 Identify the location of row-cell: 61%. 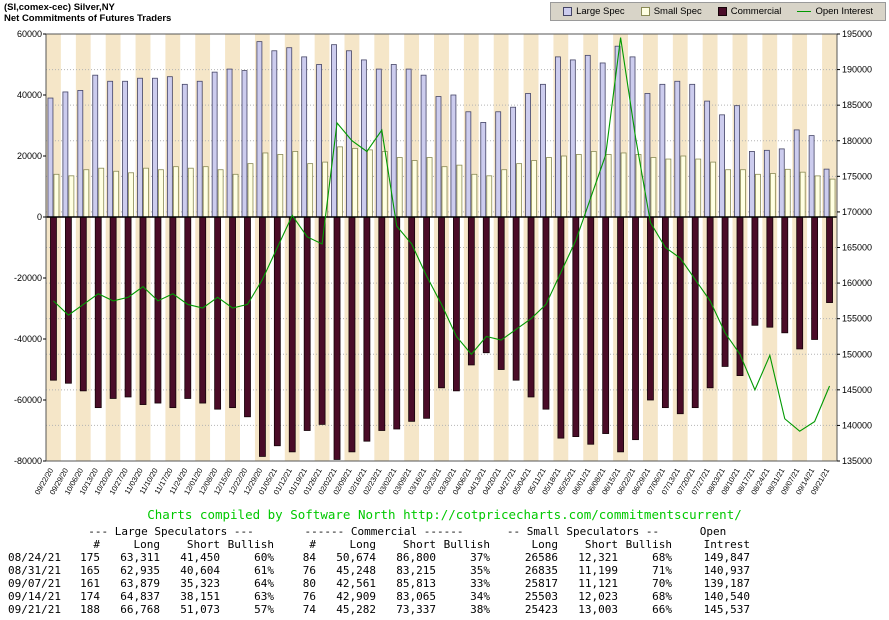
(264, 570).